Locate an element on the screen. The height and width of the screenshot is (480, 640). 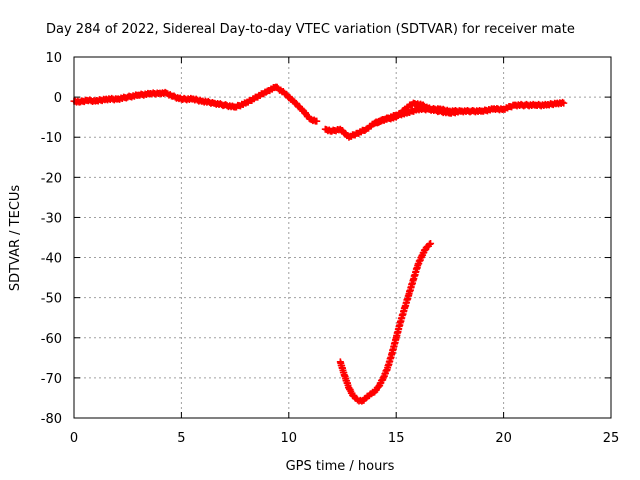
y-tick-label: 10 is located at coordinates (53, 58).